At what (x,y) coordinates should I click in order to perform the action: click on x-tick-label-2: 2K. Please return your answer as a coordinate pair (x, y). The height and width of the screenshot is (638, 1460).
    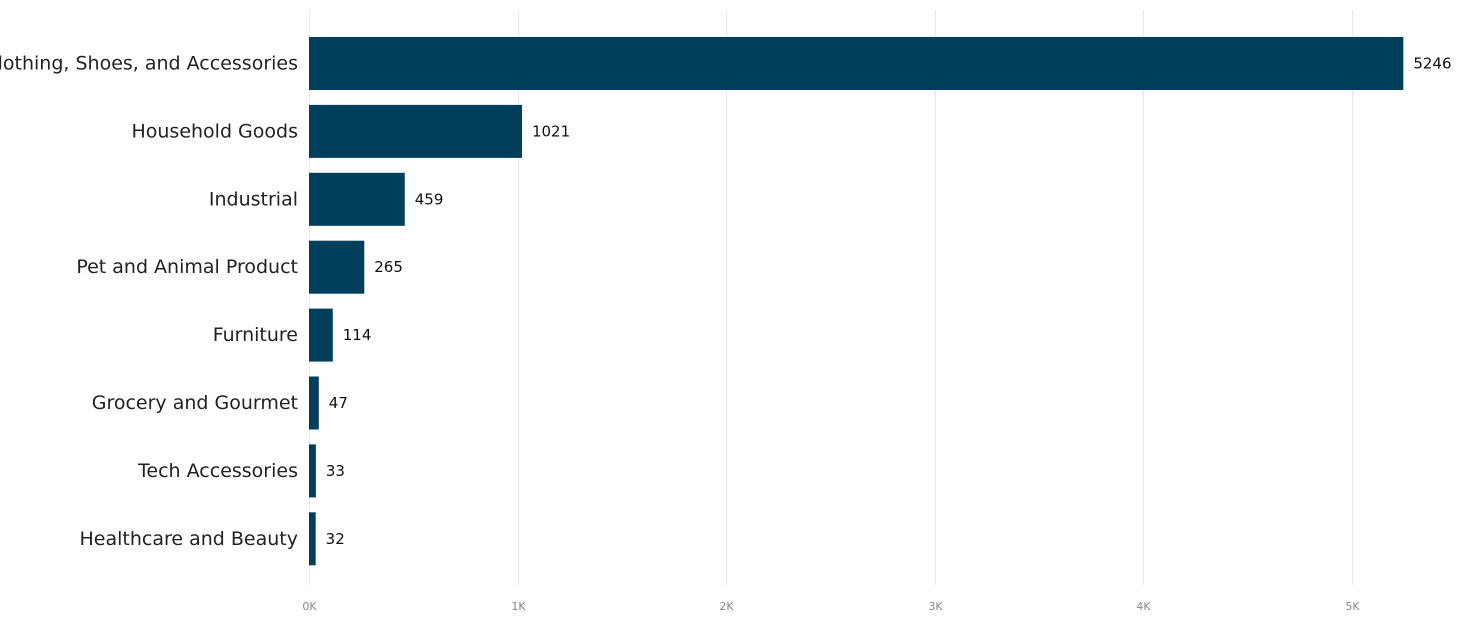
    Looking at the image, I should click on (726, 606).